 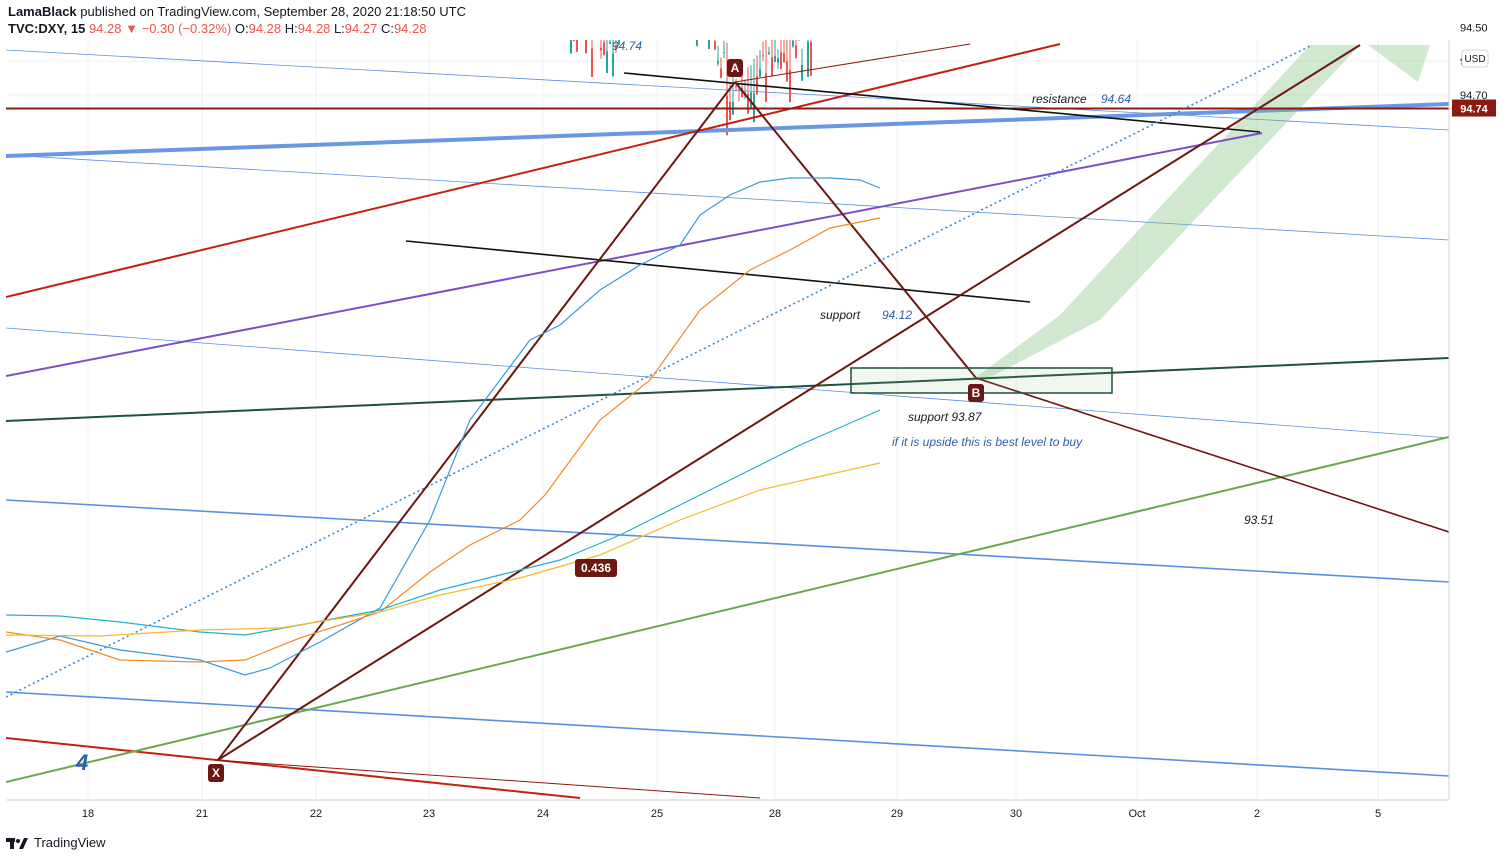 I want to click on time-tick-label: 28, so click(x=775, y=814).